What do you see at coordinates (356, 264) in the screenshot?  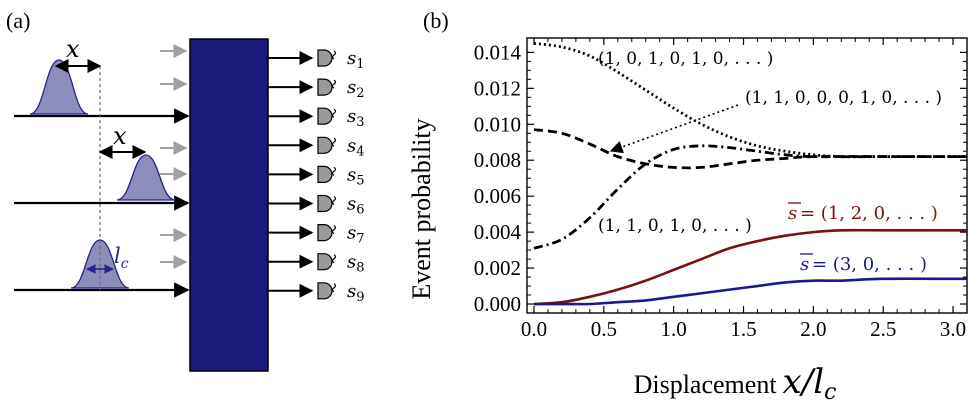 I see `detector-label: s8` at bounding box center [356, 264].